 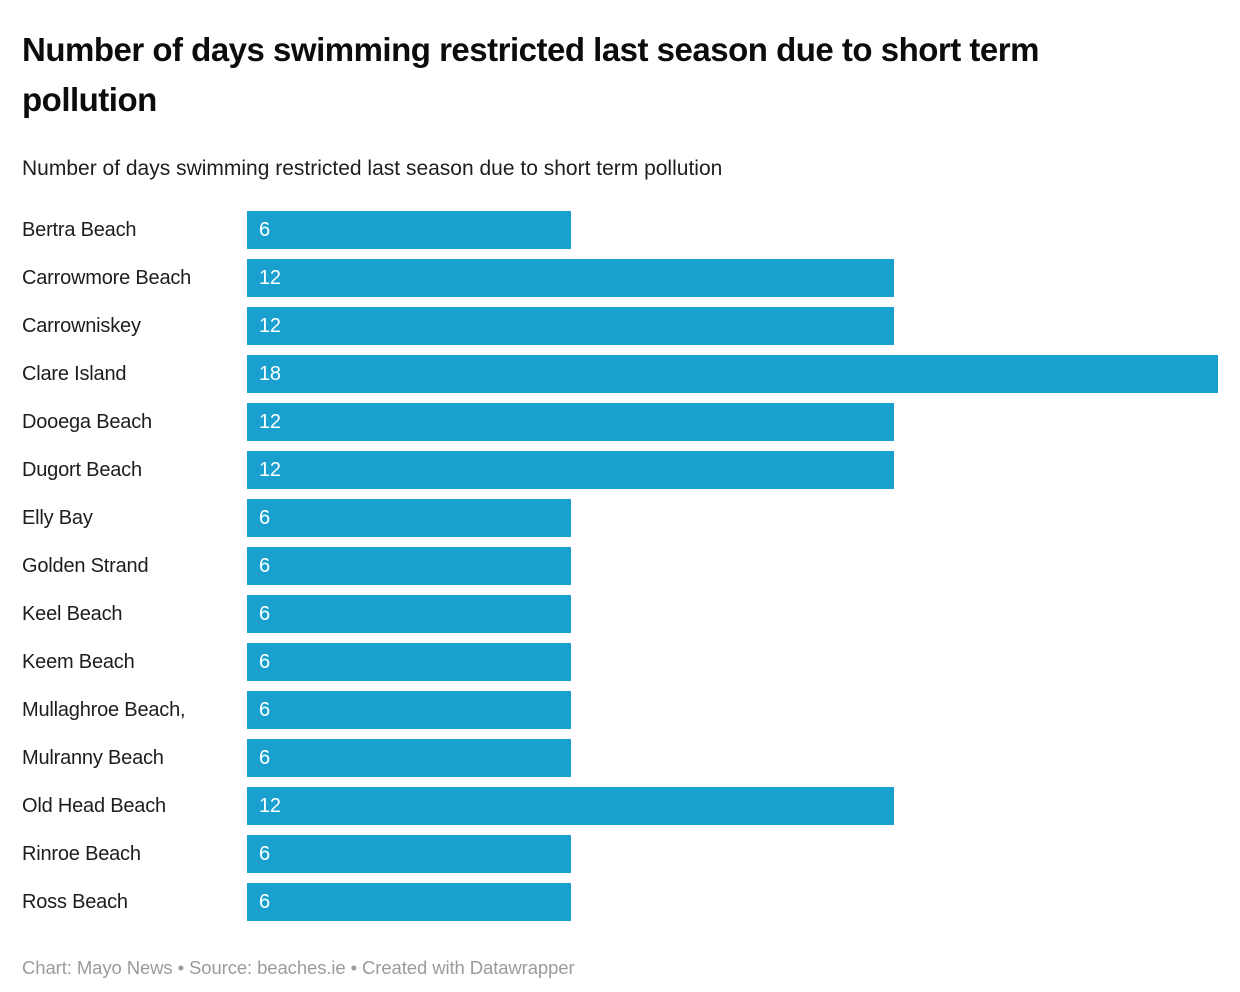 I want to click on category-label: Keel Beach, so click(x=72, y=613).